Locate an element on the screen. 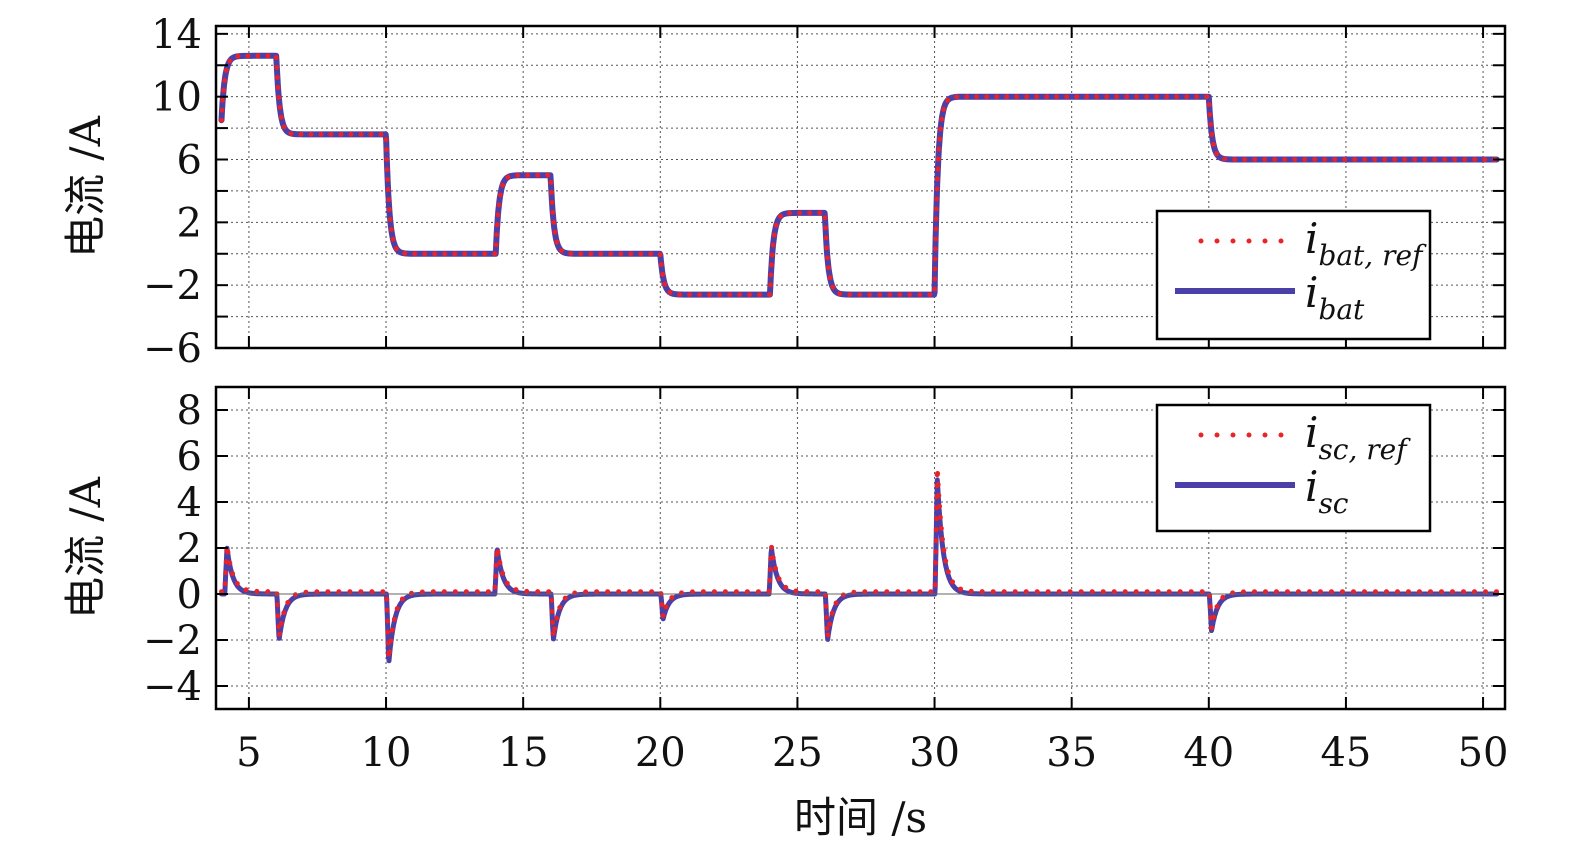 Image resolution: width=1575 pixels, height=854 pixels. legend-bottom: isc, ref isc is located at coordinates (1293, 468).